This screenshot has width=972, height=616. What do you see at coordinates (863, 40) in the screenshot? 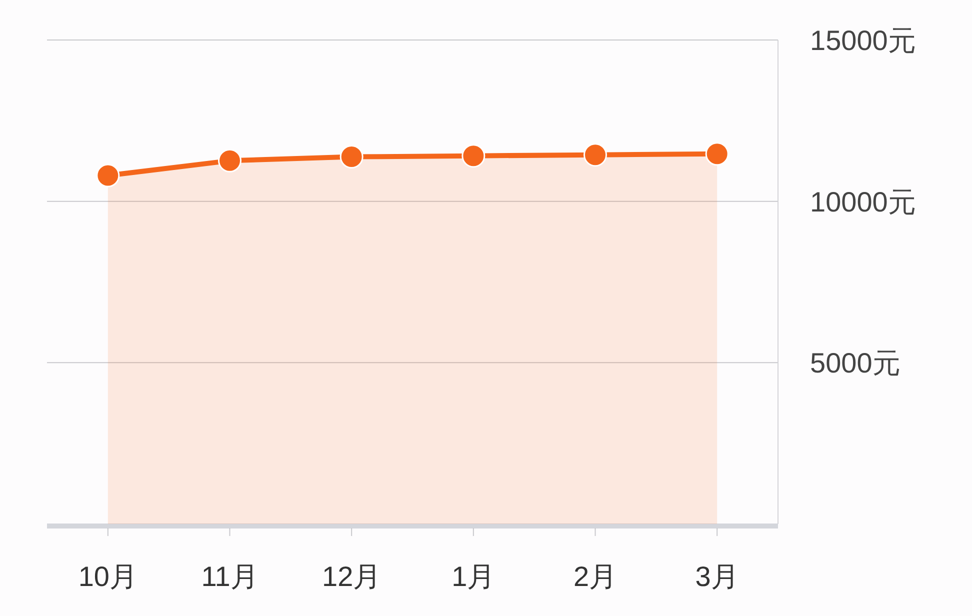
I see `y-tick-label: 15000元` at bounding box center [863, 40].